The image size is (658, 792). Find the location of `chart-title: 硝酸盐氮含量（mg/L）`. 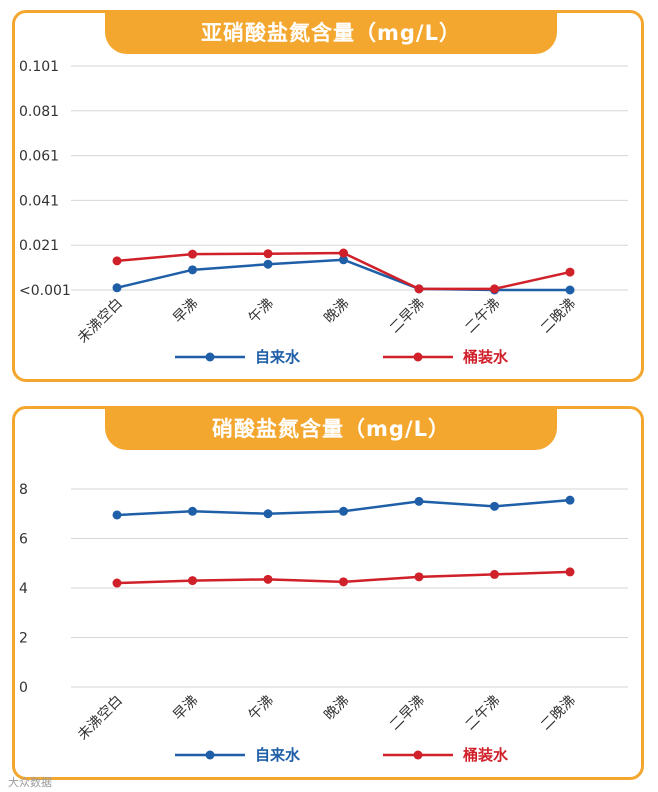

chart-title: 硝酸盐氮含量（mg/L） is located at coordinates (331, 428).